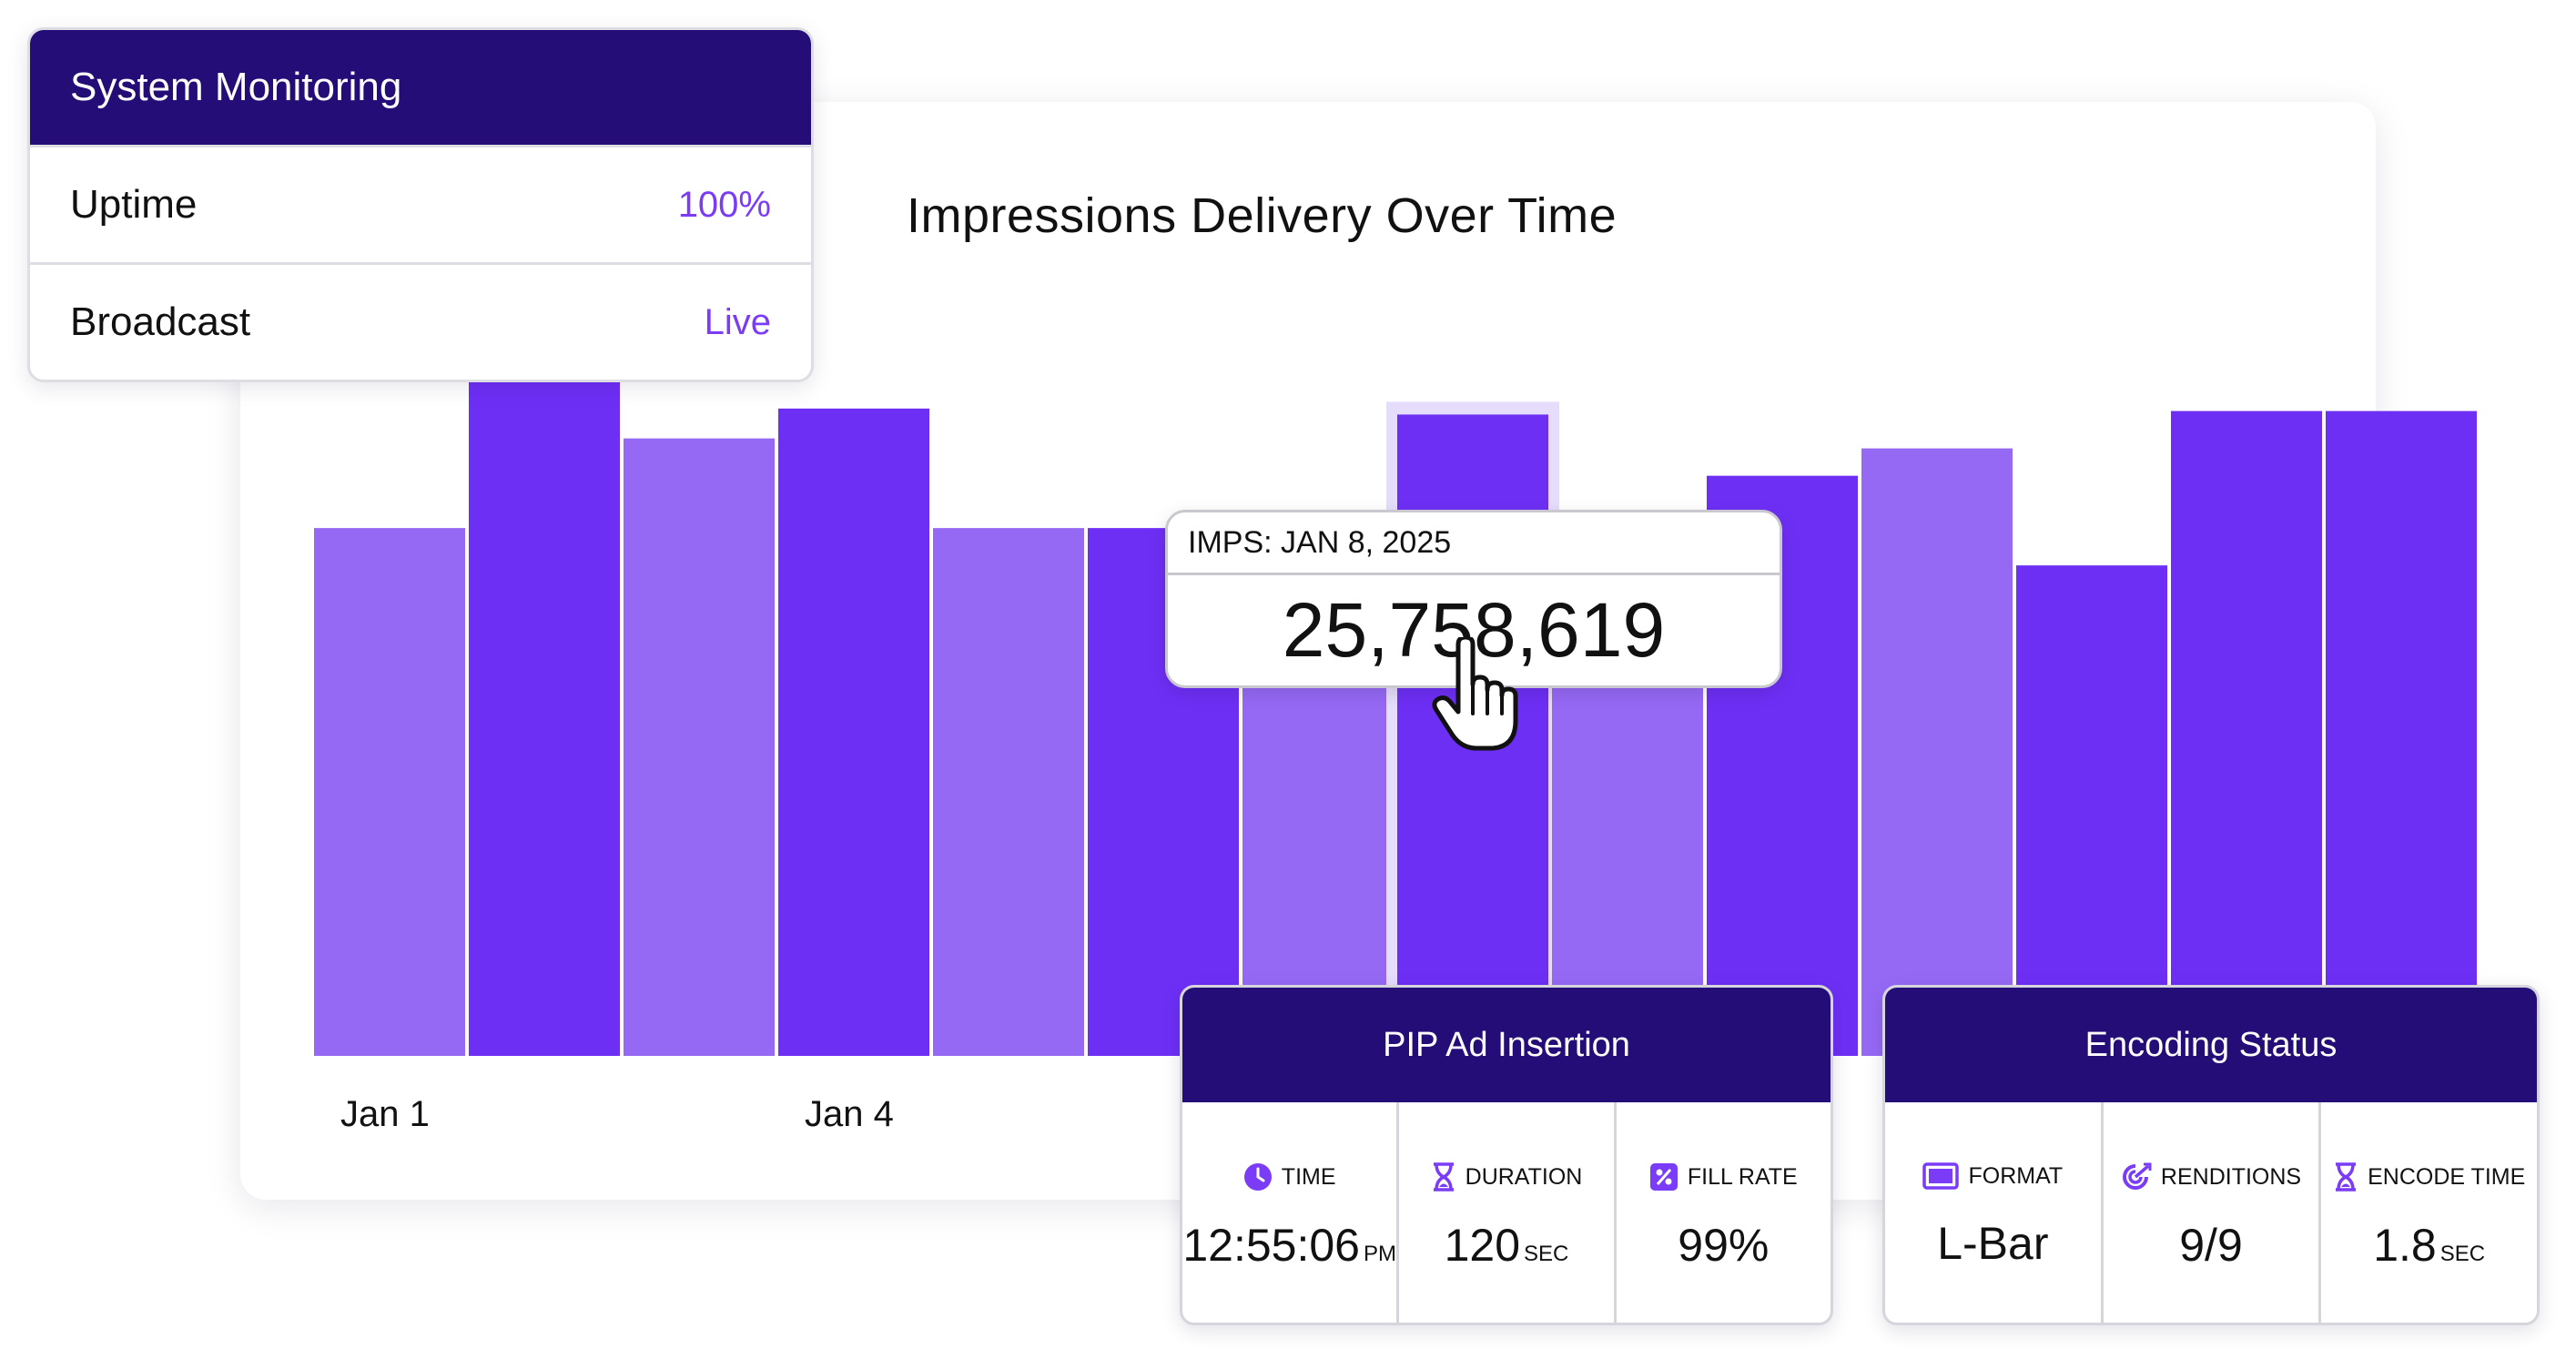 Image resolution: width=2576 pixels, height=1359 pixels. What do you see at coordinates (1993, 1212) in the screenshot?
I see `format-stat: FORMAT L-Bar` at bounding box center [1993, 1212].